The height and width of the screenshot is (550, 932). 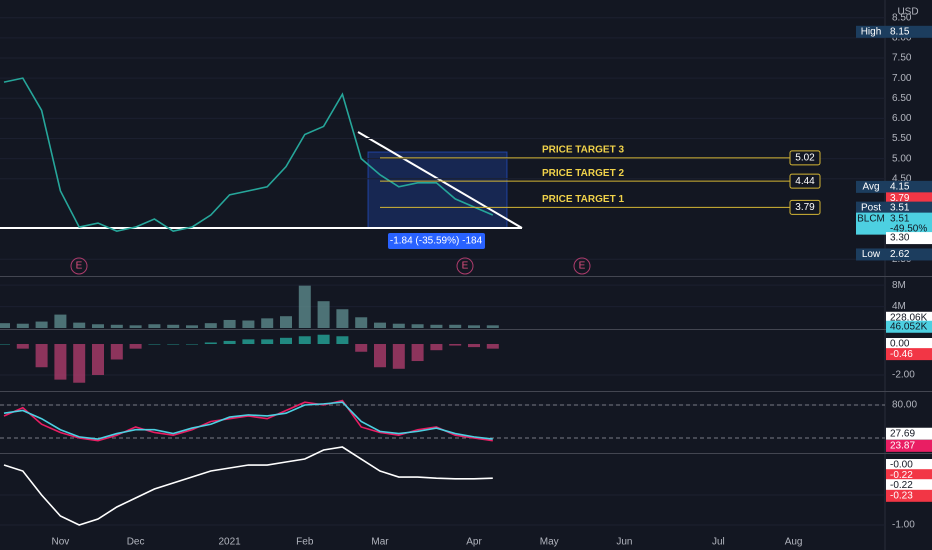 What do you see at coordinates (583, 149) in the screenshot?
I see `target-label: PRICE TARGET 3` at bounding box center [583, 149].